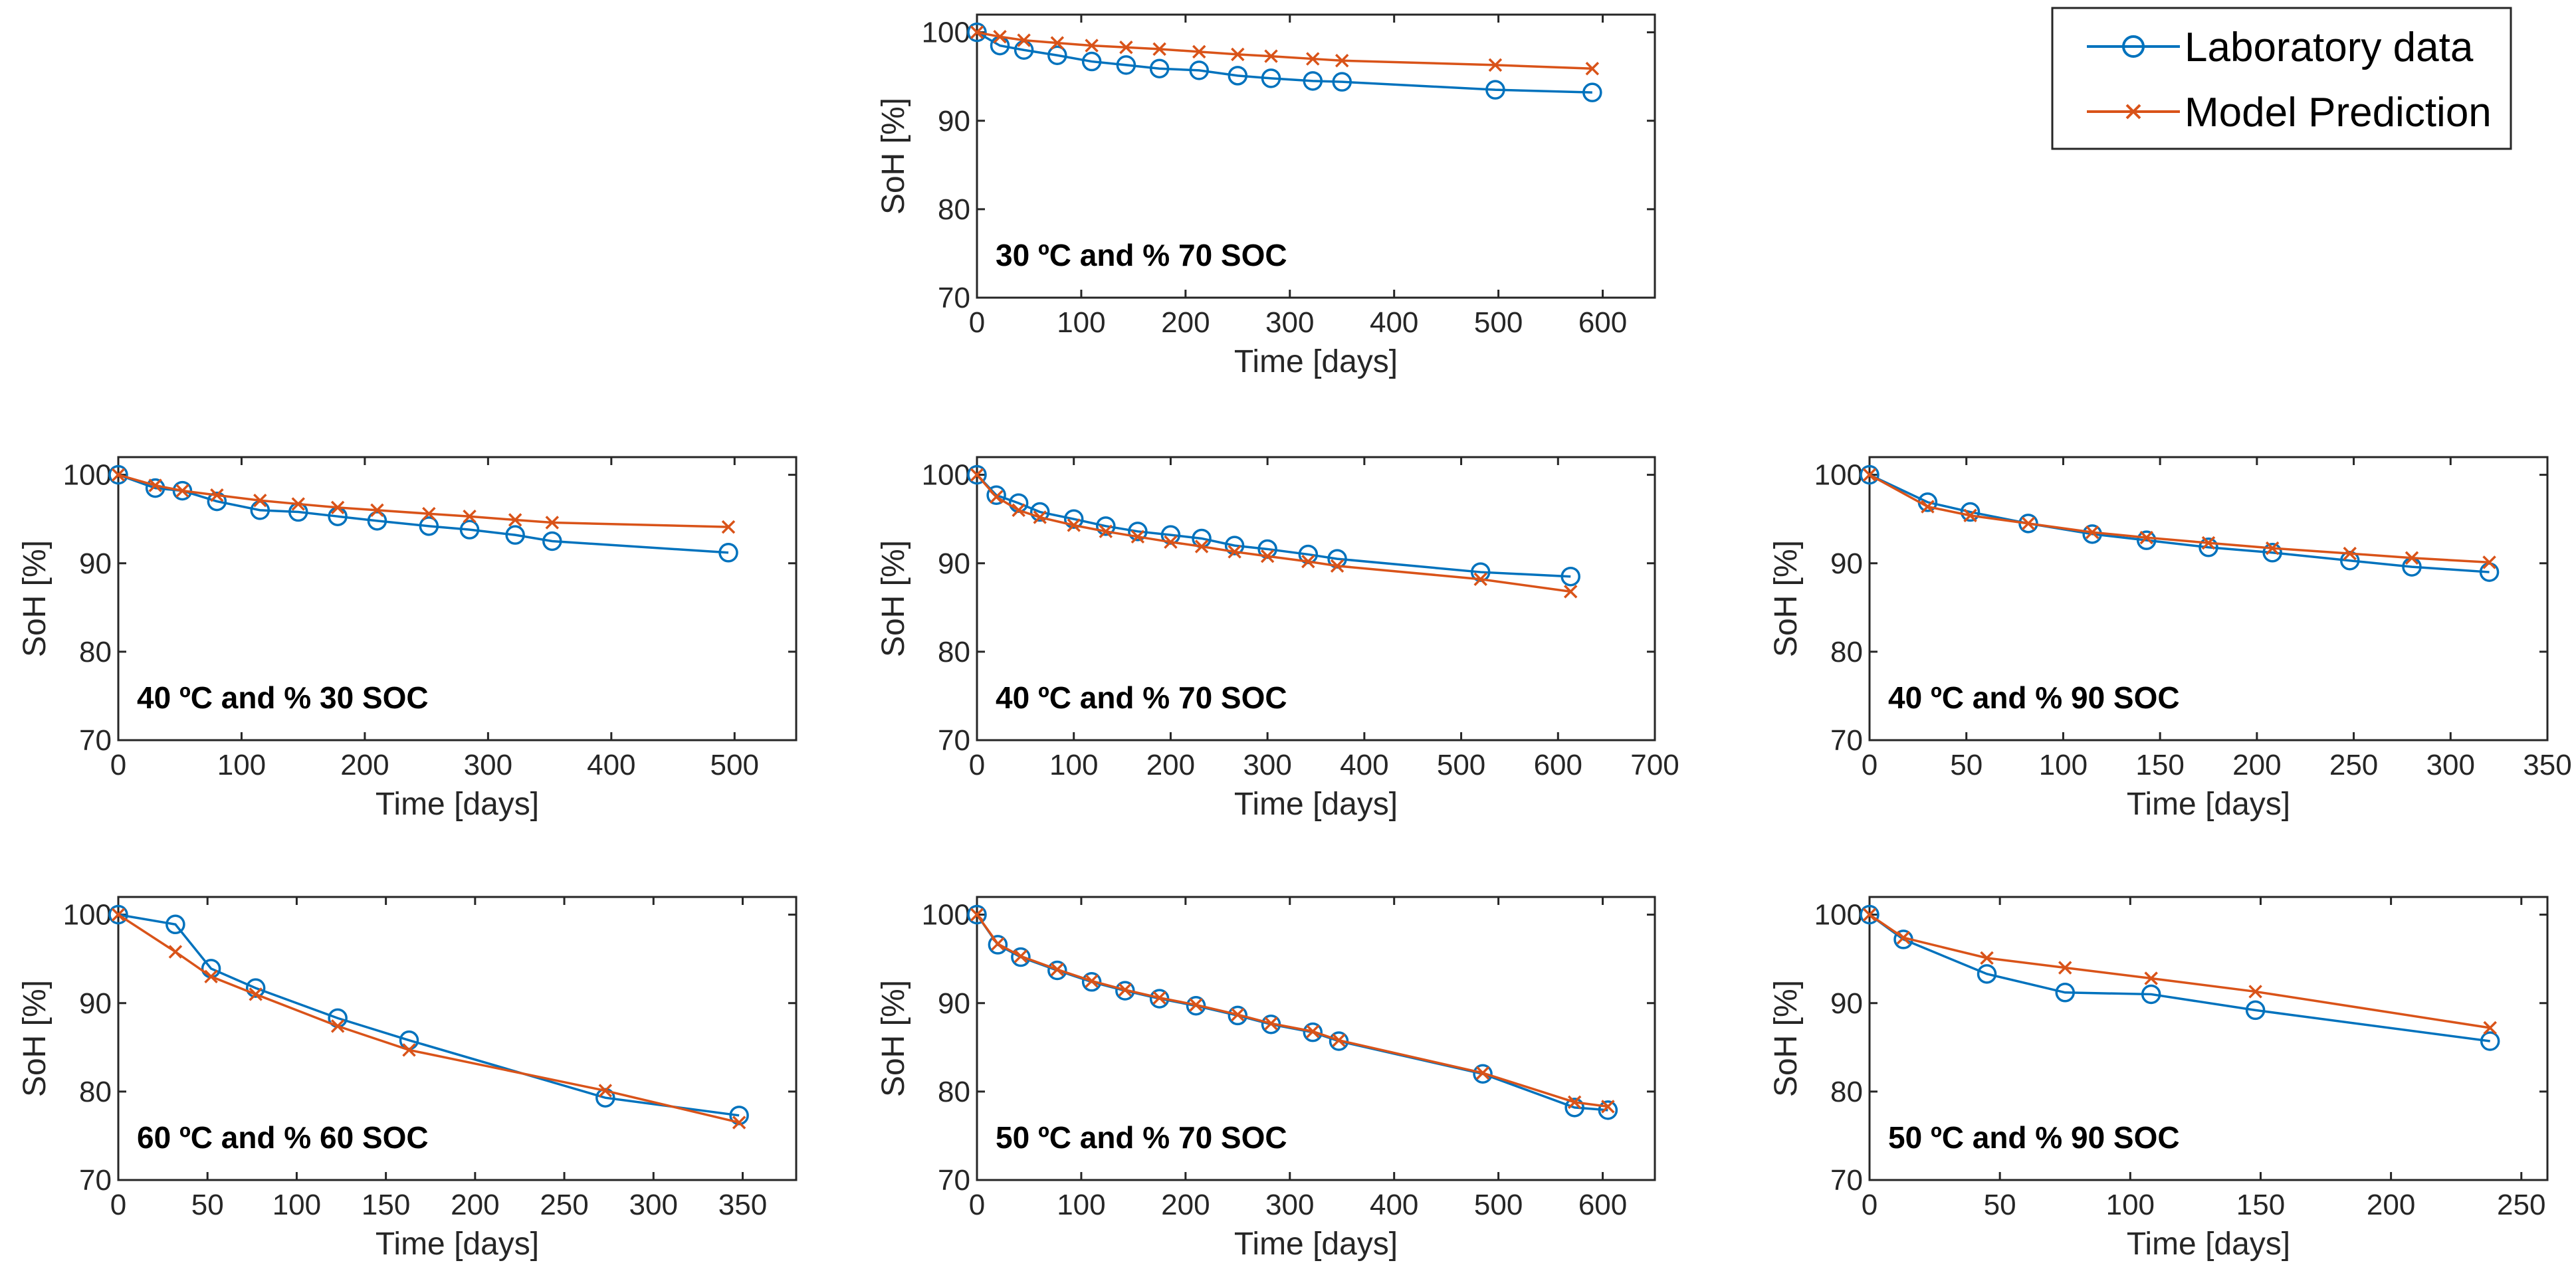  Describe the element at coordinates (95, 652) in the screenshot. I see `y-tick-label: 80` at that location.